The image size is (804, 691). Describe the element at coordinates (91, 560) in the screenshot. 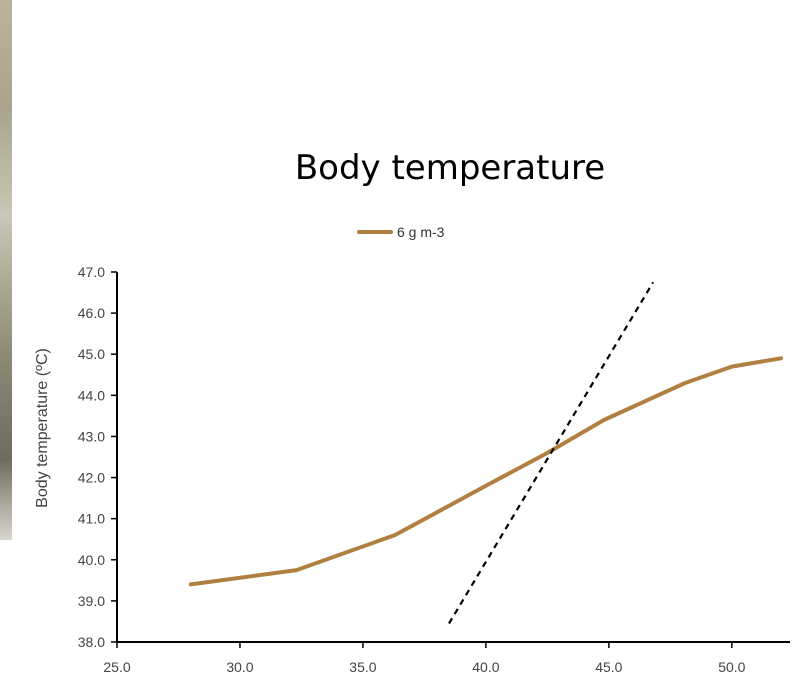

I see `y-tick-label: 40.0` at that location.